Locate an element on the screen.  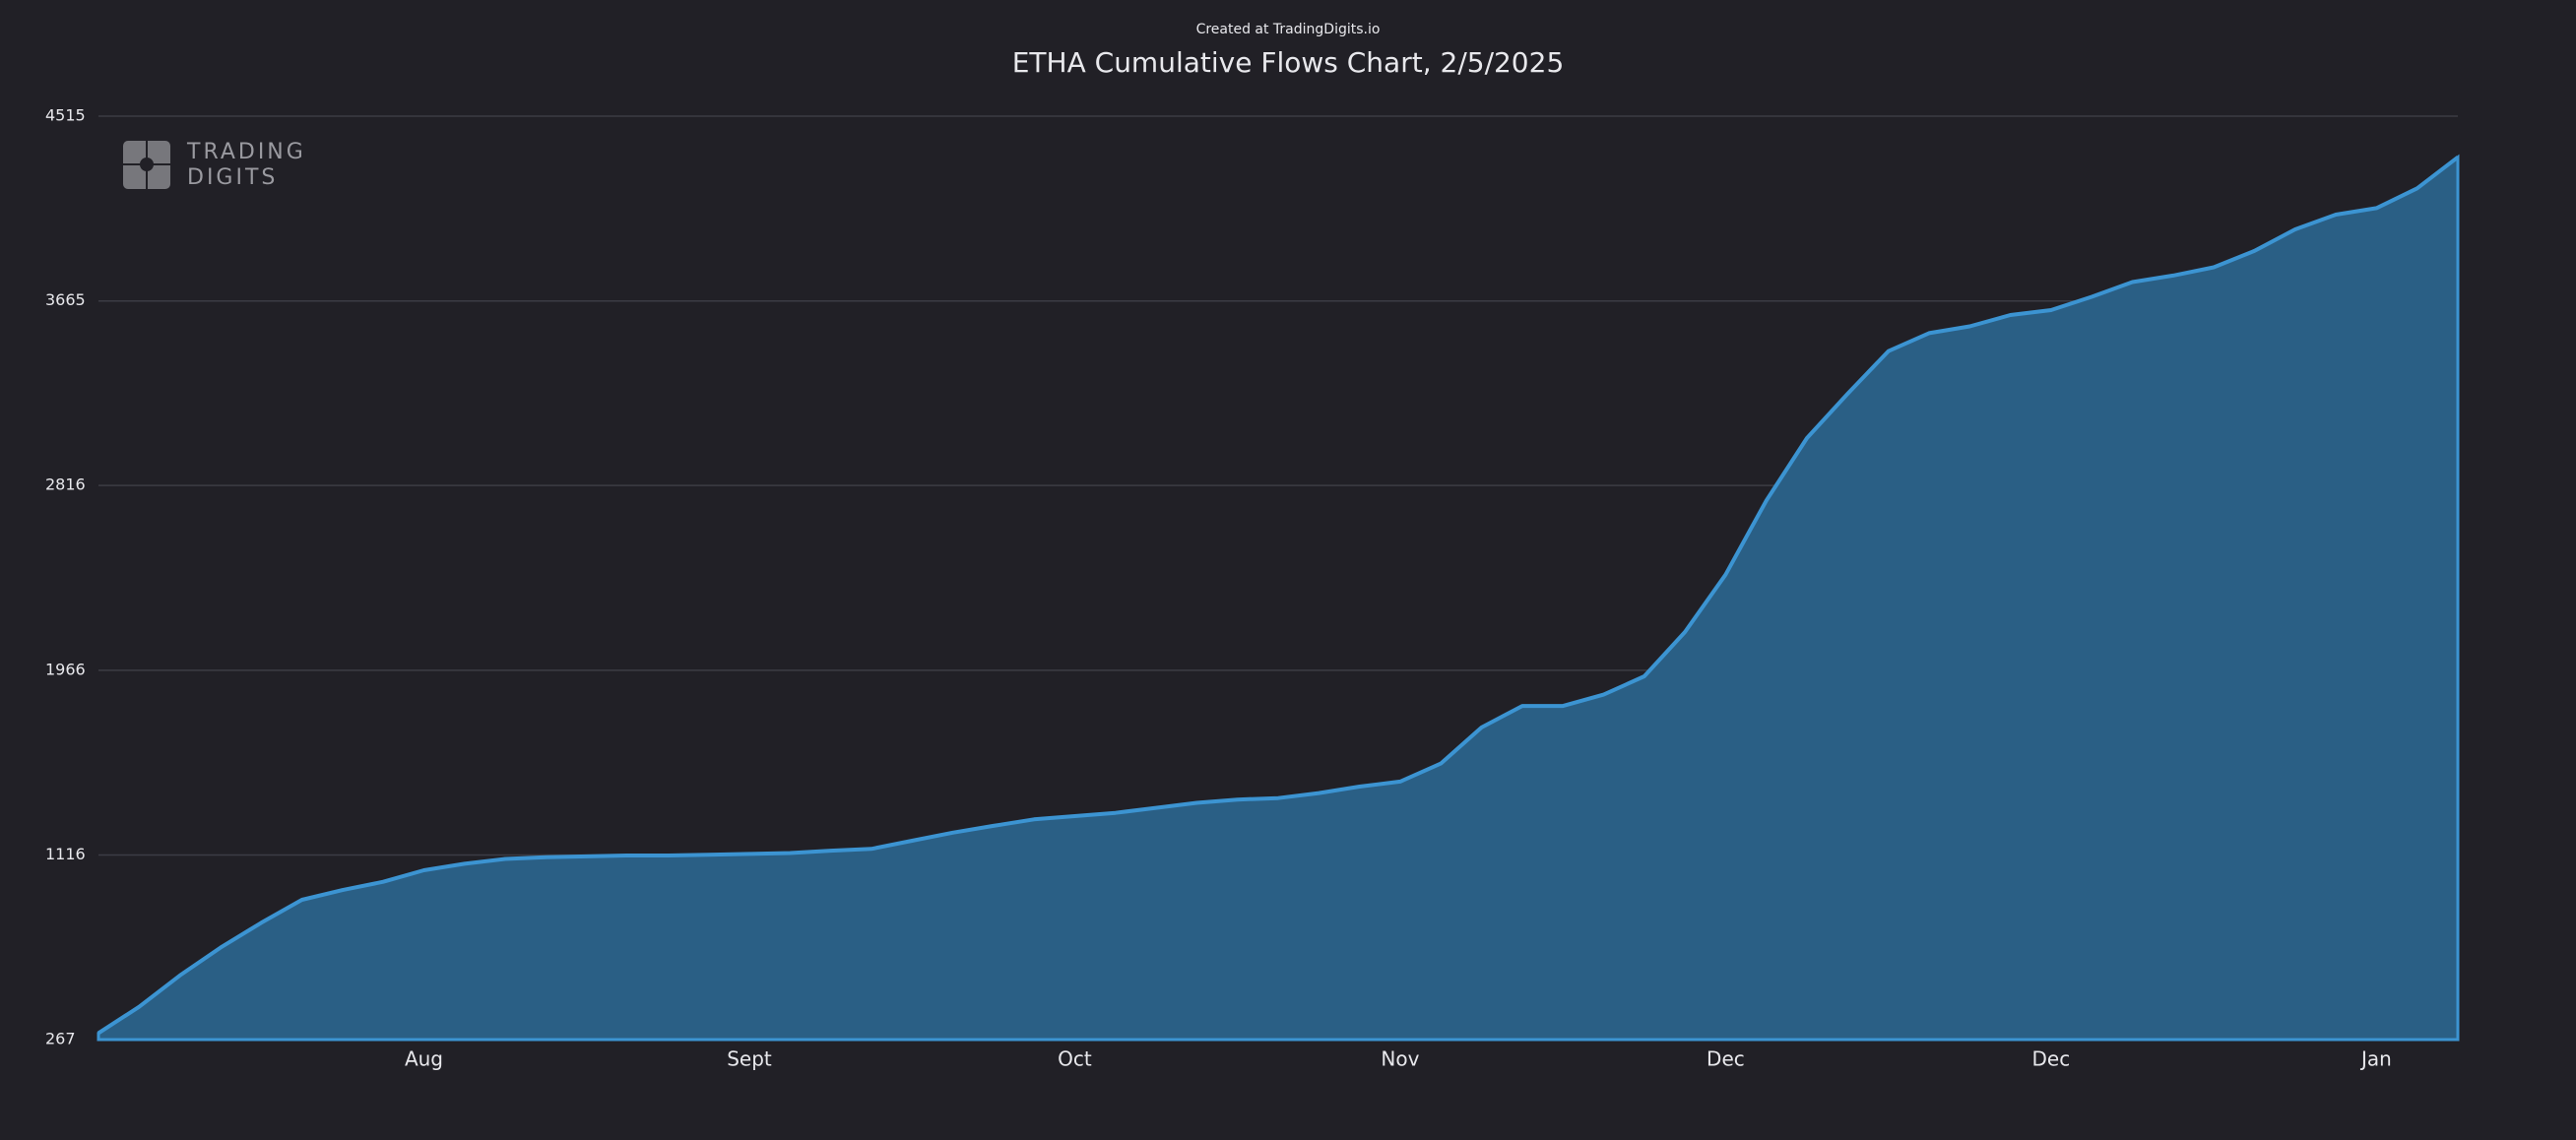
x-tick-label: Sept is located at coordinates (749, 1059).